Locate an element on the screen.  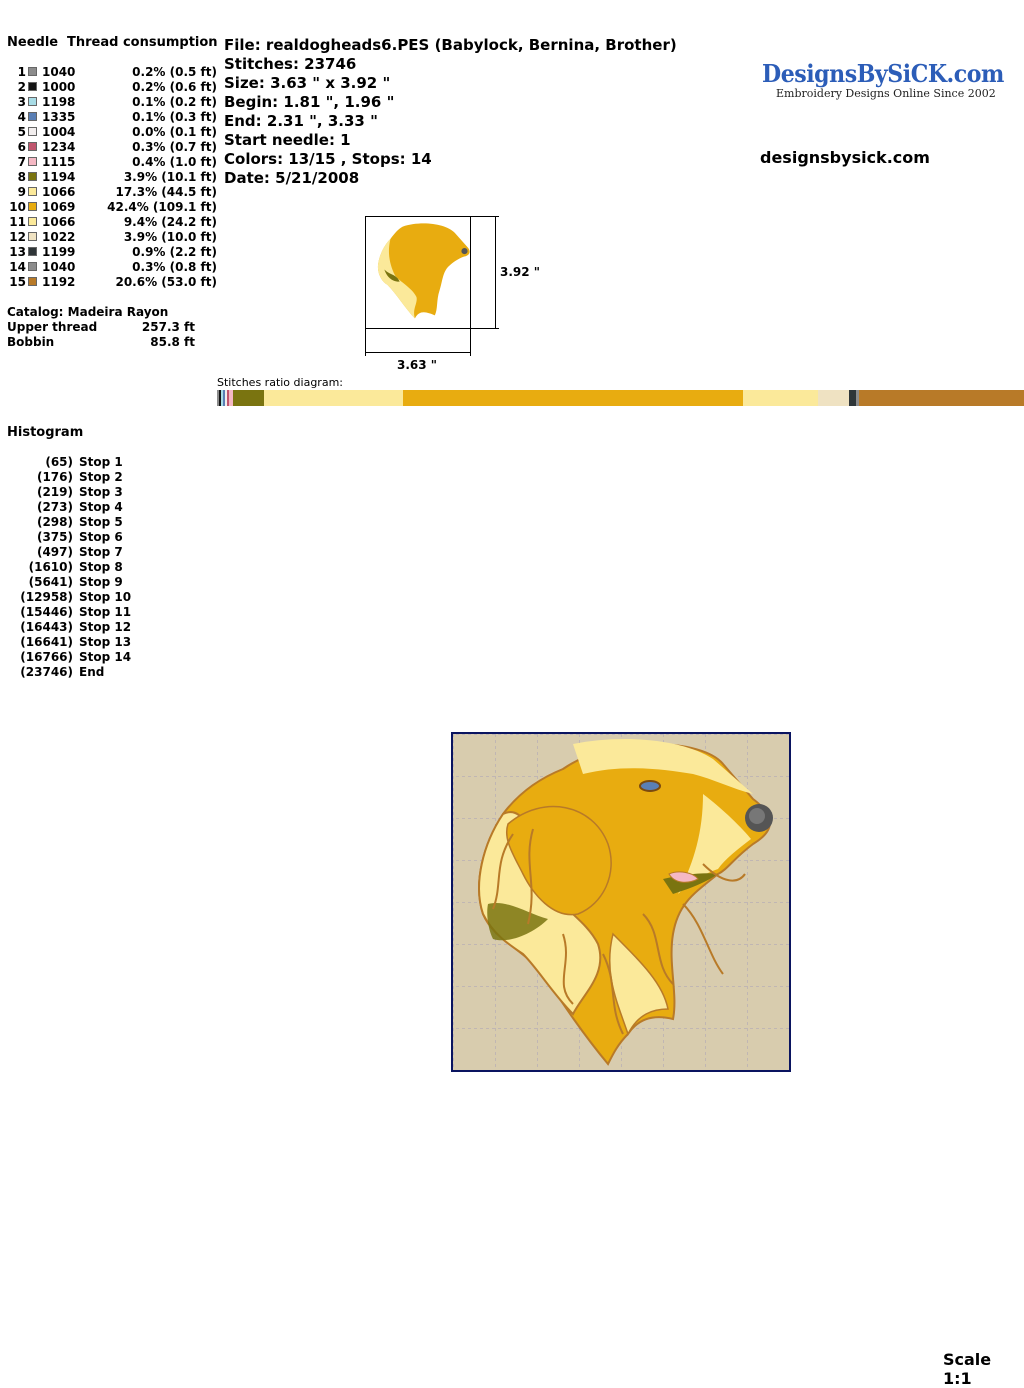
design-preview is located at coordinates (621, 902).